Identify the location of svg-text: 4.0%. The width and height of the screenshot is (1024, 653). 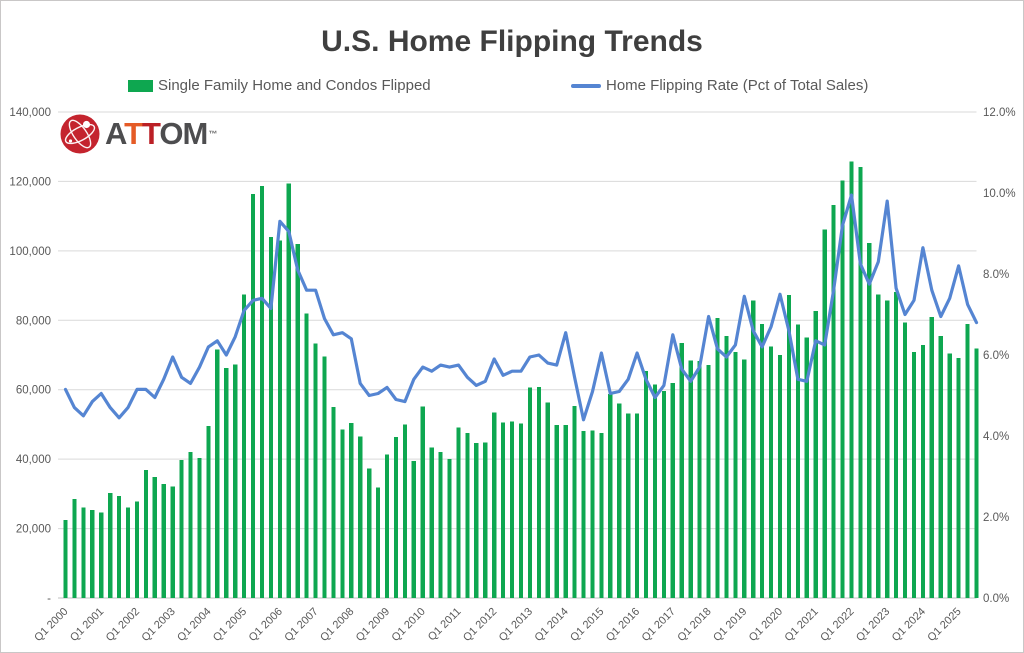
(996, 437).